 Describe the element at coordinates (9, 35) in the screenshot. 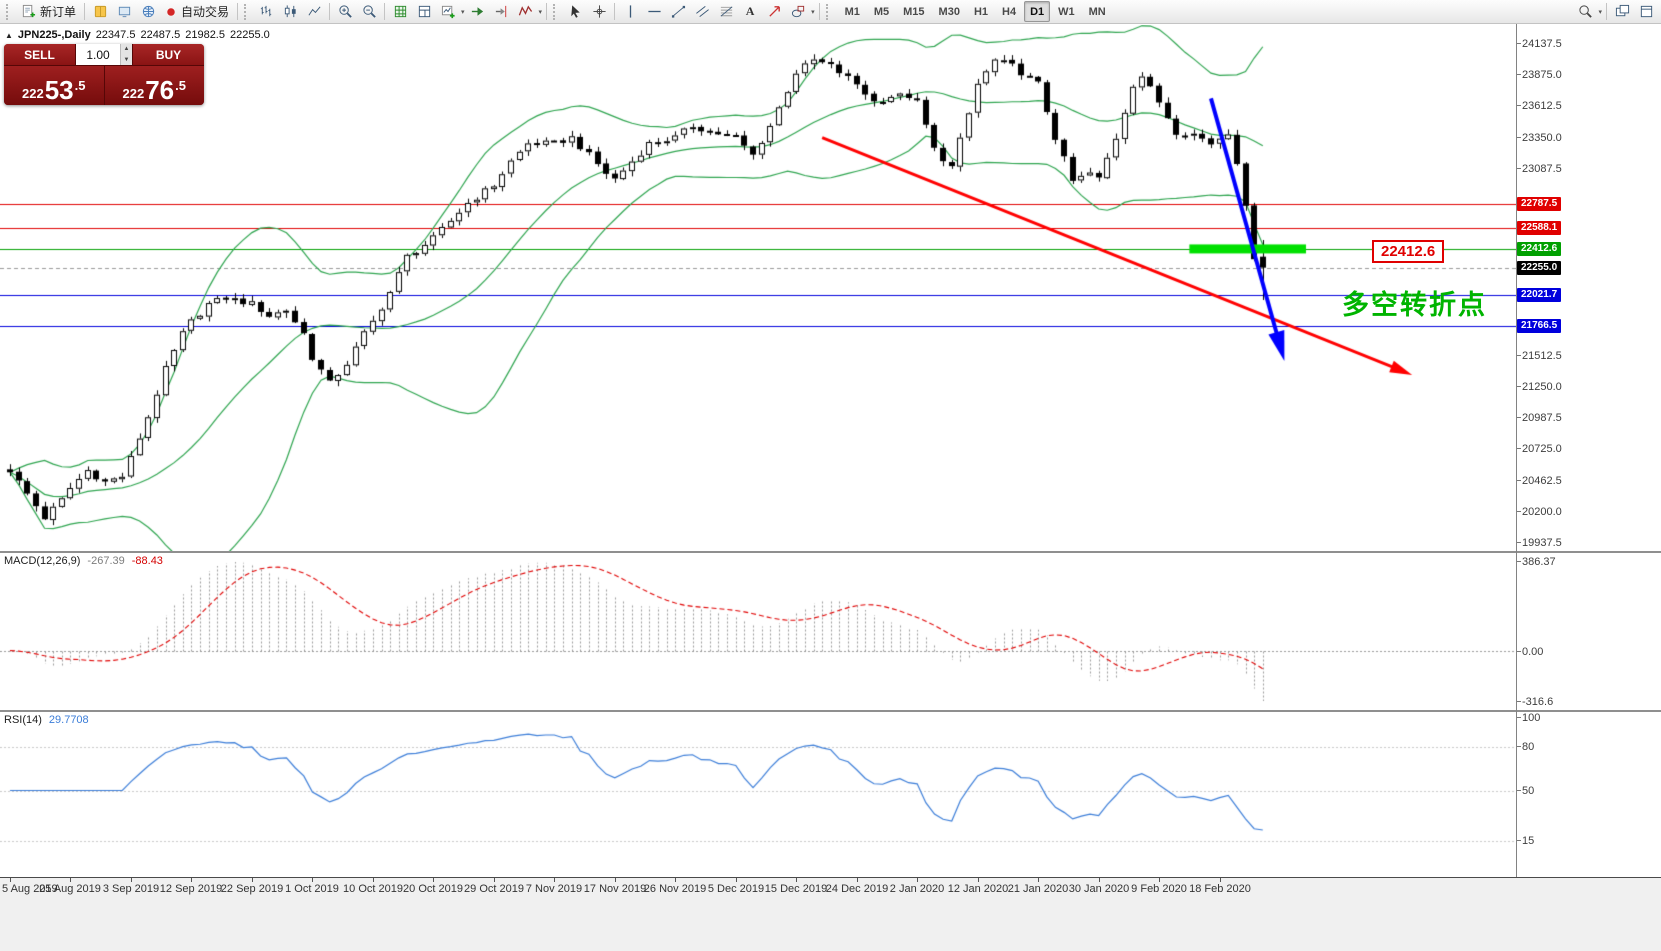

I see `collapse-icon: ▲` at that location.